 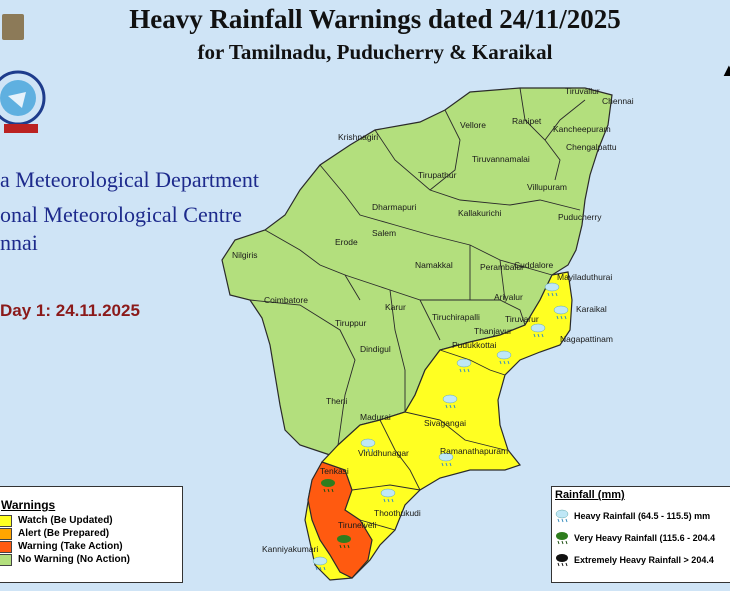 I want to click on district-label-karur: Karur, so click(x=395, y=307).